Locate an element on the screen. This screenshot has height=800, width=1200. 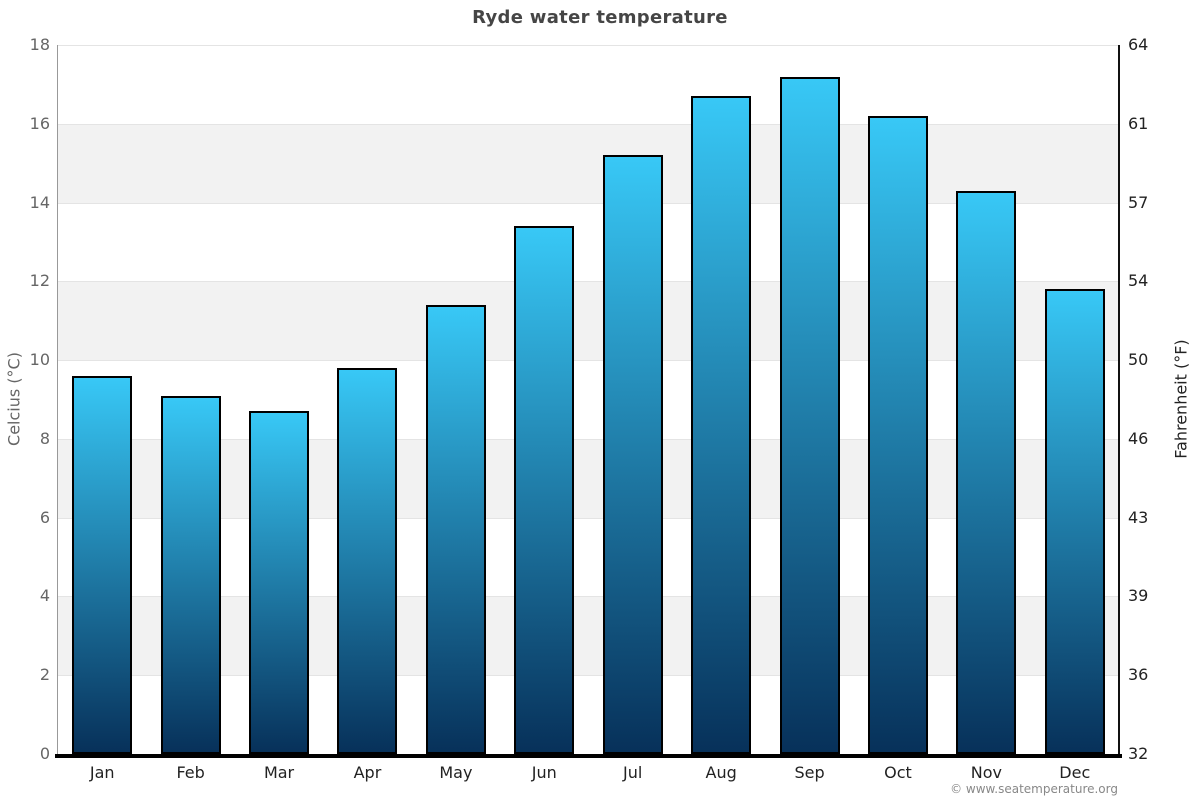
ytick-celsius-14: 14 is located at coordinates (39, 202).